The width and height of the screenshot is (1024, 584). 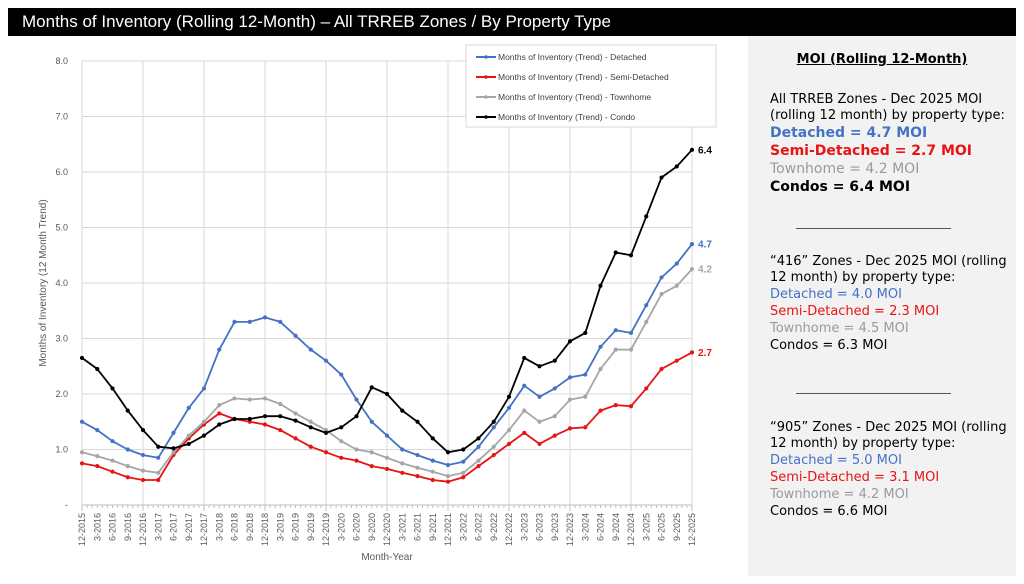 What do you see at coordinates (574, 97) in the screenshot?
I see `legend-label: Months of Inventory (Trend) - Townhome` at bounding box center [574, 97].